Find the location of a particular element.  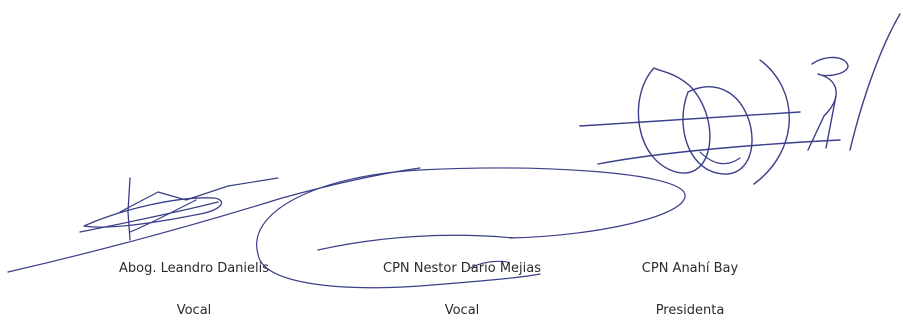

signatory-role: Presidenta is located at coordinates (690, 310).